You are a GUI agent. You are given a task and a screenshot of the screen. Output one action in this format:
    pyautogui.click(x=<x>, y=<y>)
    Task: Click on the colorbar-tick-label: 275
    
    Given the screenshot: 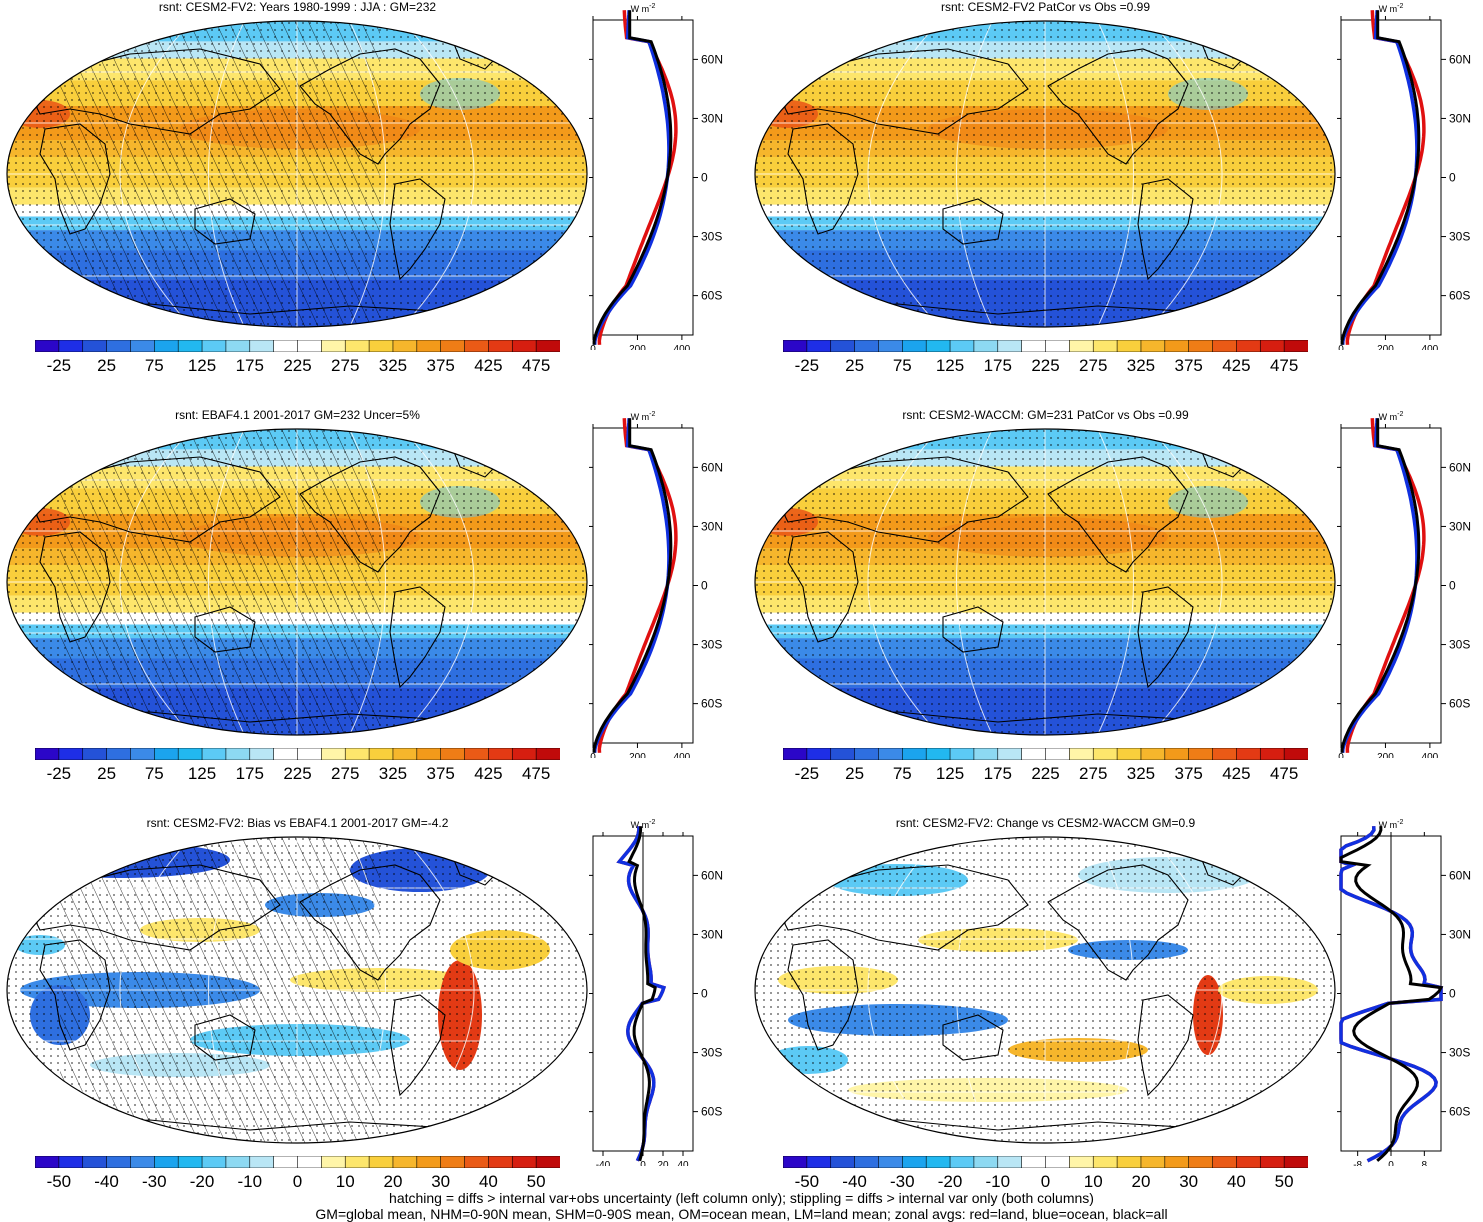 What is the action you would take?
    pyautogui.click(x=345, y=365)
    